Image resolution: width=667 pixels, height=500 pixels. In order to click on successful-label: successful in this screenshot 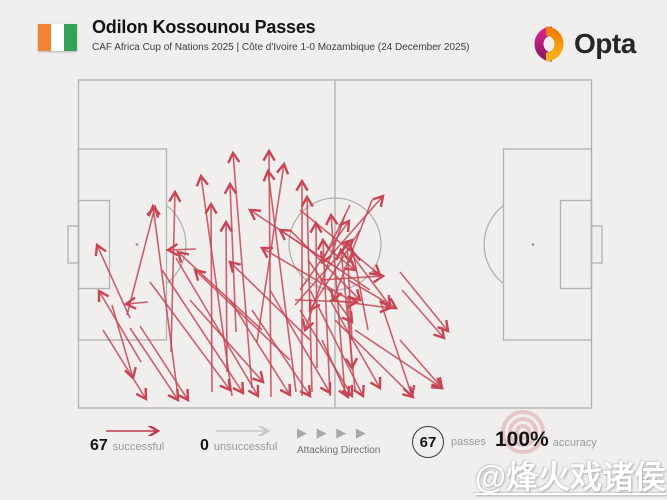, I will do `click(138, 447)`.